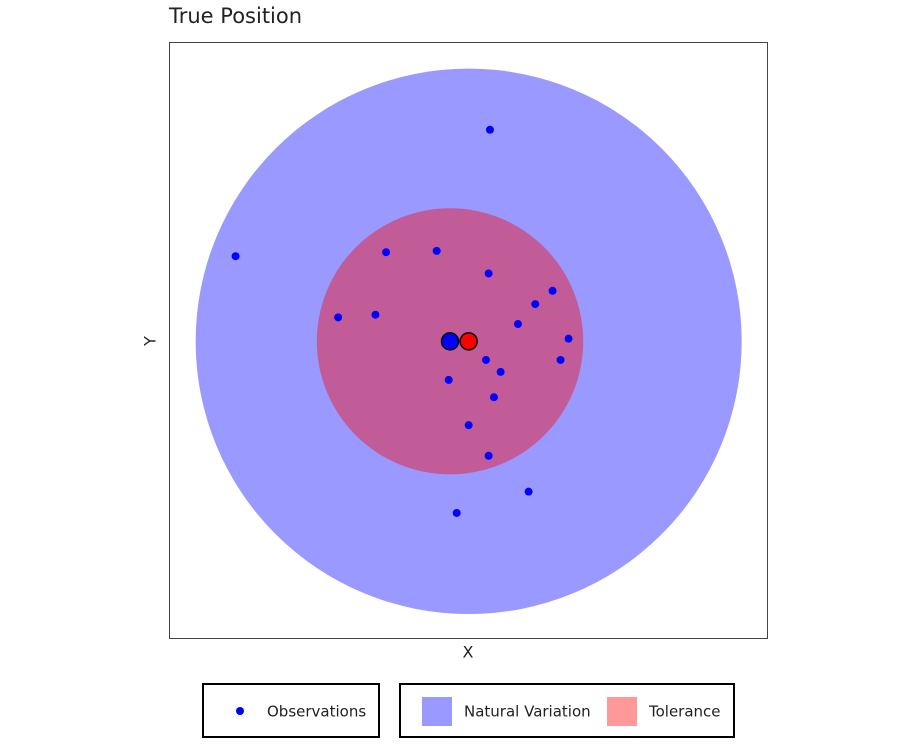 The width and height of the screenshot is (923, 754). I want to click on y-axis-label: Y, so click(150, 341).